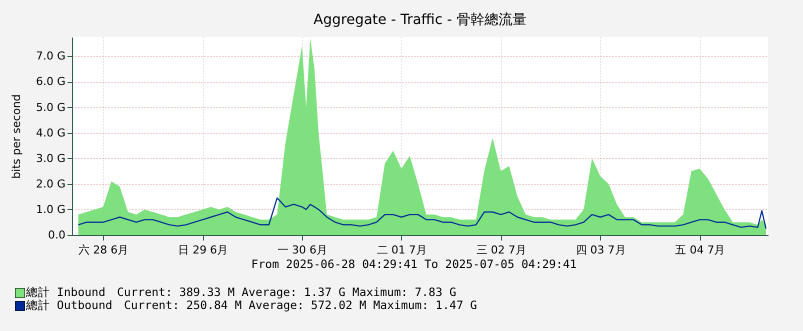 This screenshot has height=331, width=803. What do you see at coordinates (51, 209) in the screenshot?
I see `y-tick-label: 1.0 G` at bounding box center [51, 209].